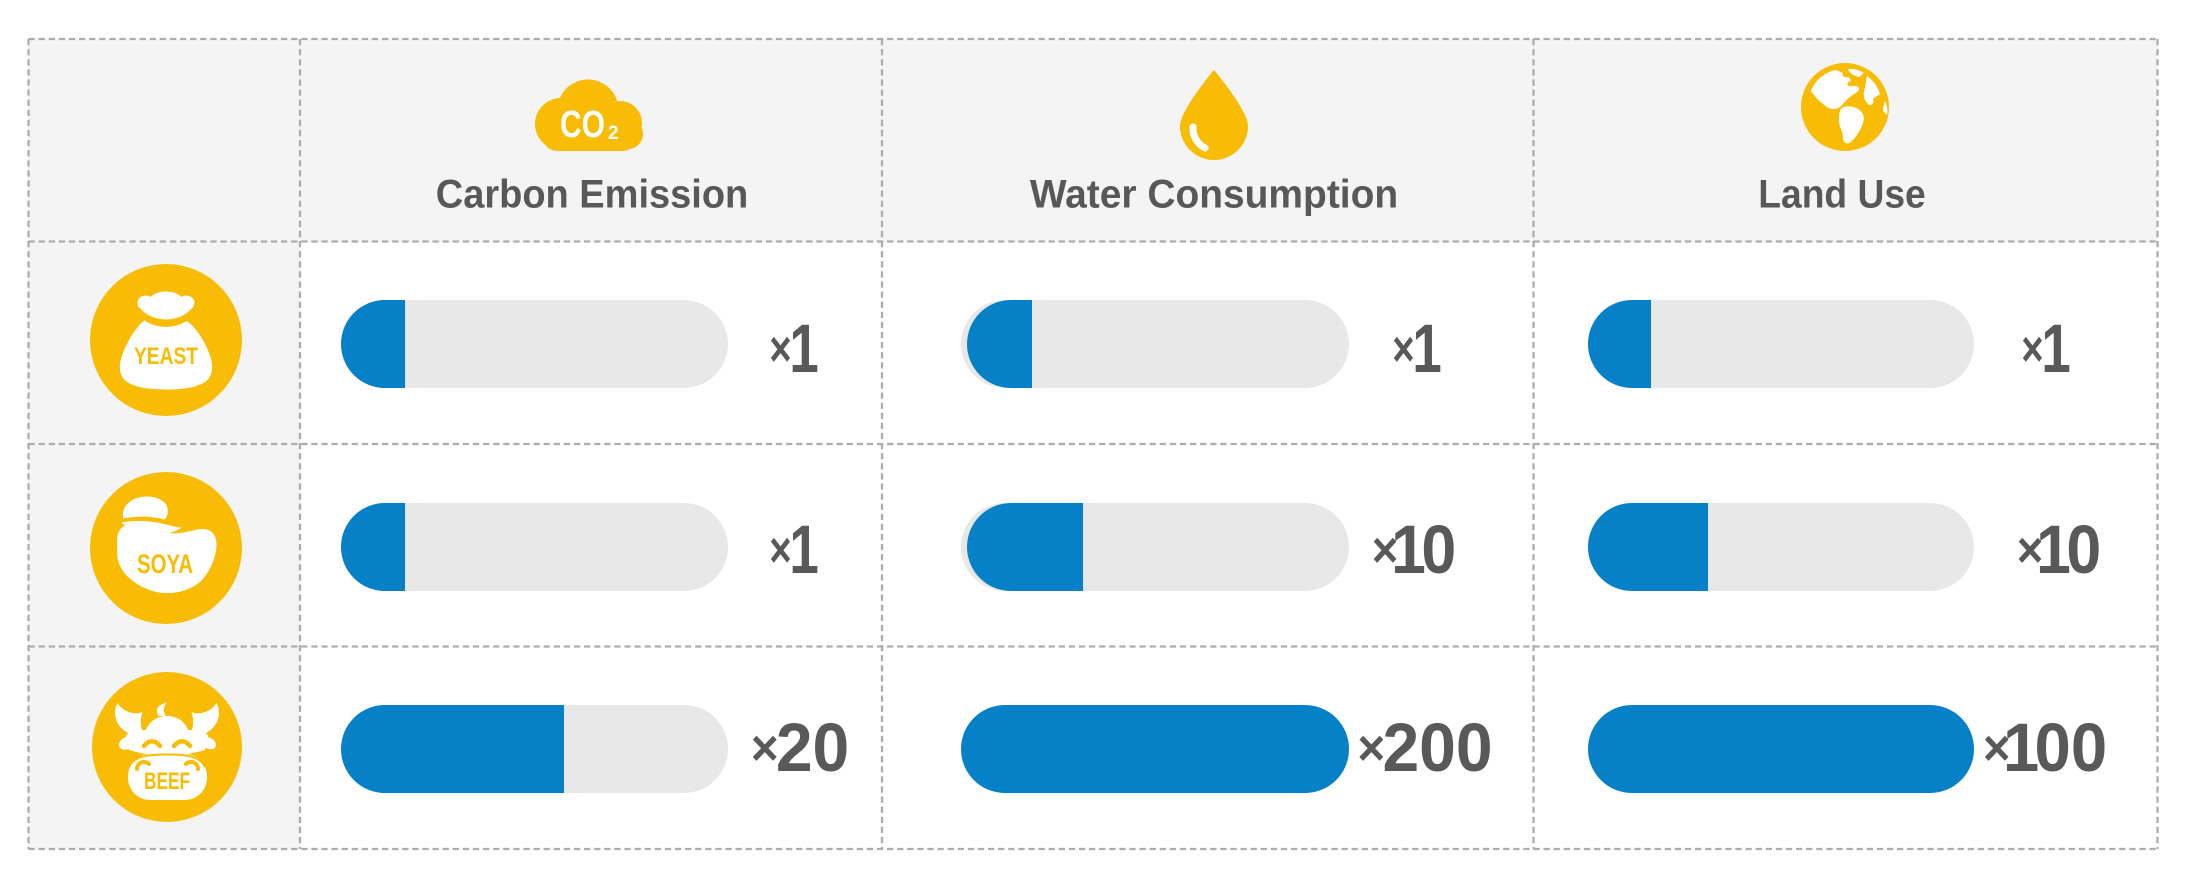  Describe the element at coordinates (166, 356) in the screenshot. I see `svg-text: YEAST` at that location.